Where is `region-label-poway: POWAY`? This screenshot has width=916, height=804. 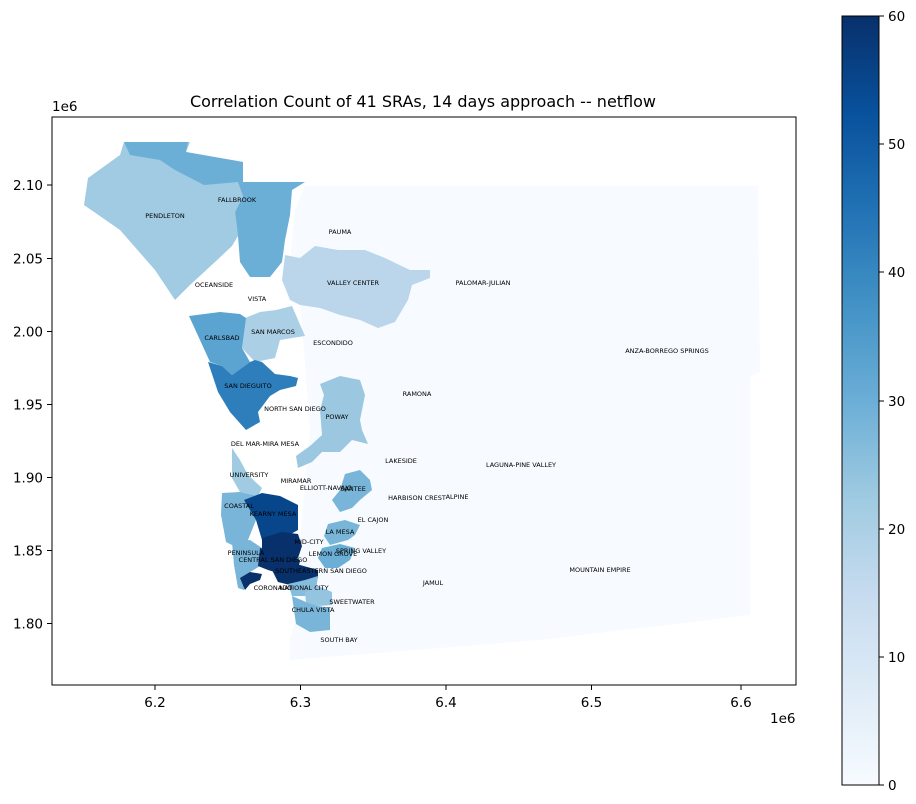 region-label-poway: POWAY is located at coordinates (336, 417).